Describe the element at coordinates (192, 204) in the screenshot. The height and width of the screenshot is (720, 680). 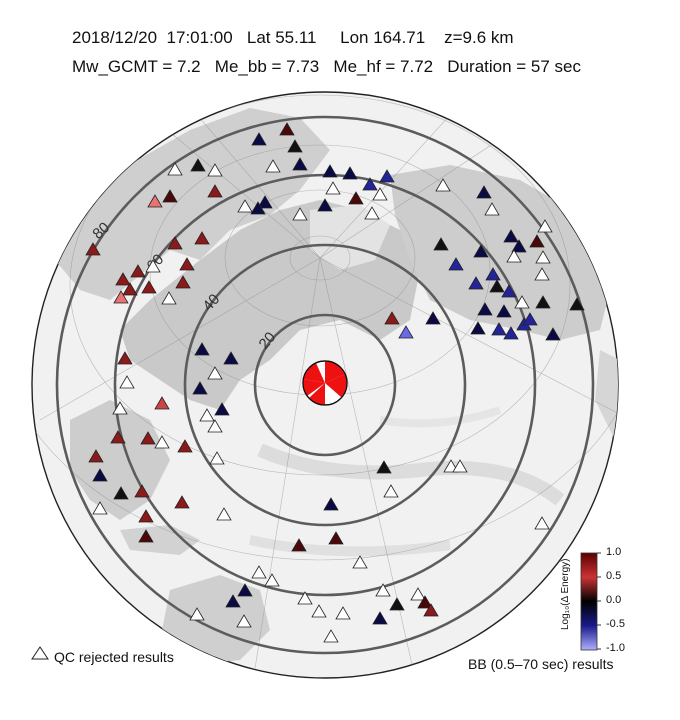
I see `land-europe` at that location.